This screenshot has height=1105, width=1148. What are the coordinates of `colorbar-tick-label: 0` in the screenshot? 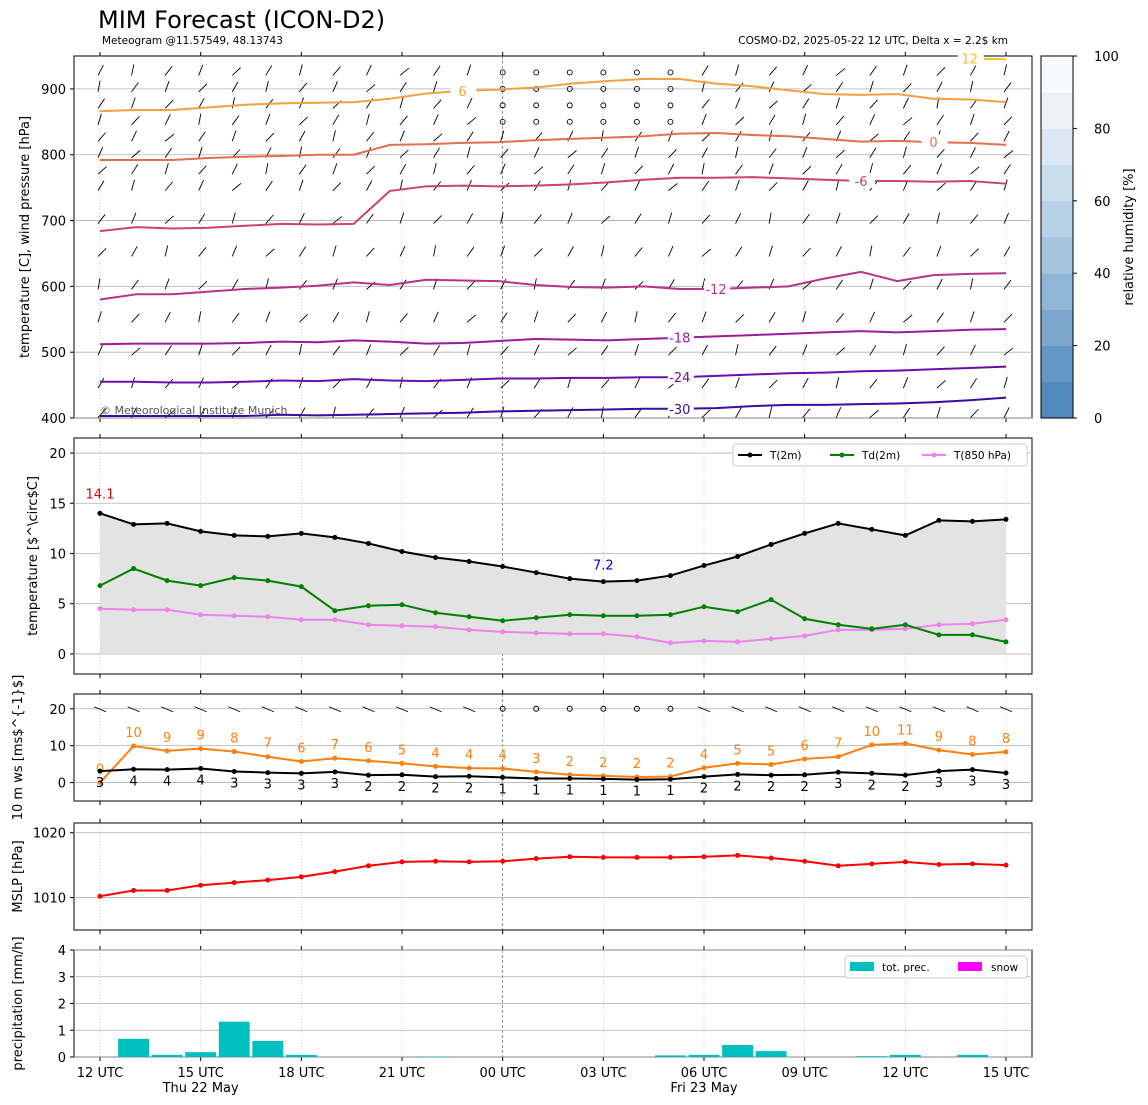 It's located at (1098, 419).